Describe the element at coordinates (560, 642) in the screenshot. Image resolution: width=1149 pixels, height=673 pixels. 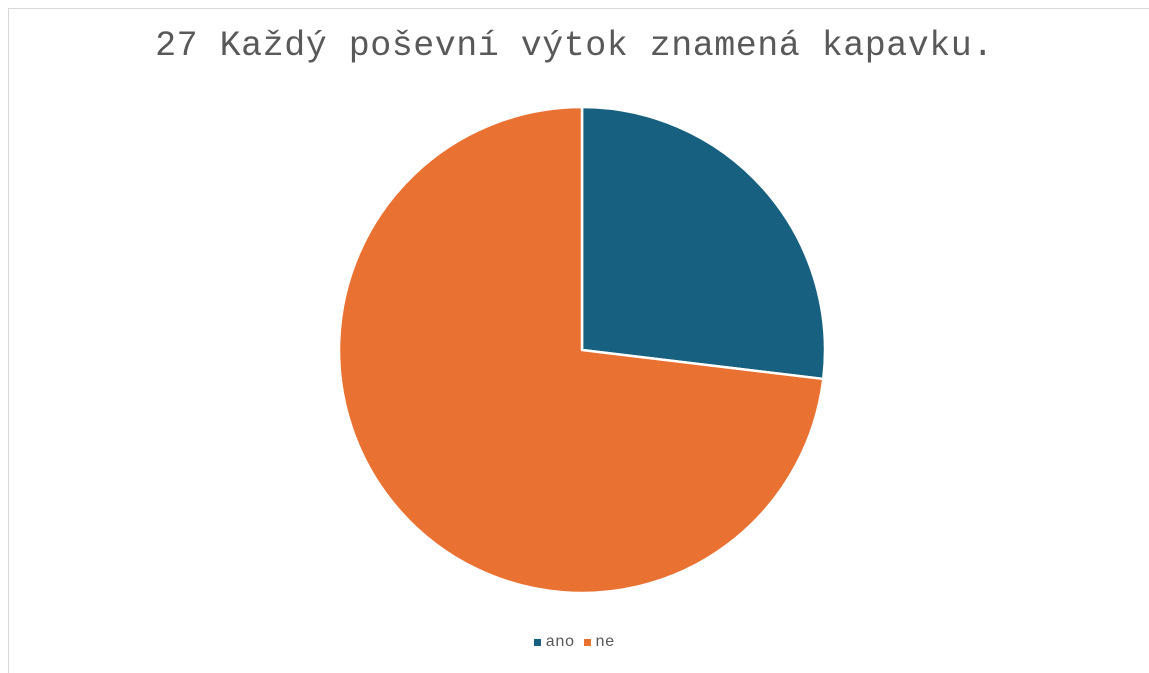
I see `legend-label-ano: ano` at that location.